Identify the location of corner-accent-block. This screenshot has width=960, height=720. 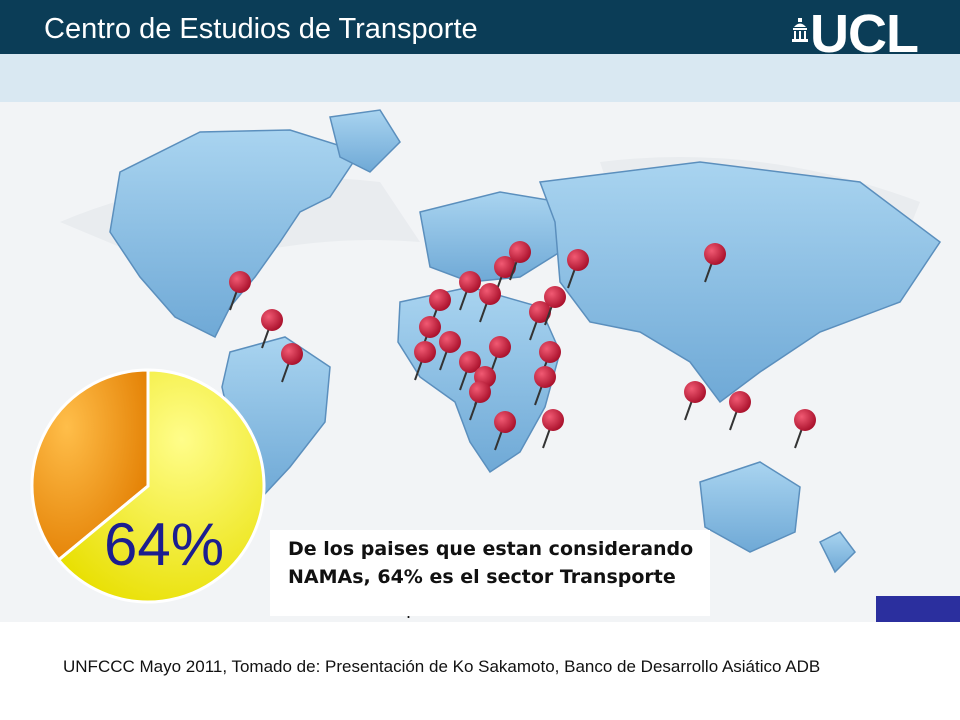
(918, 609).